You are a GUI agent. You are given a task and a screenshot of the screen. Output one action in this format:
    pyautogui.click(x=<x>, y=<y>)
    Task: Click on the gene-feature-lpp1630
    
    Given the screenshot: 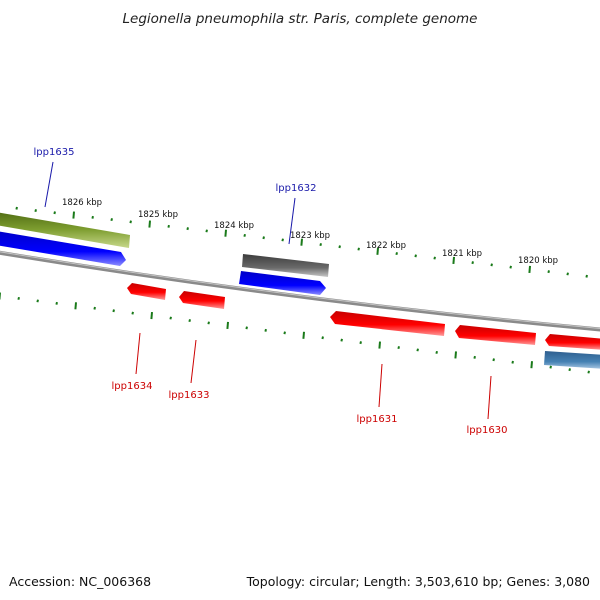 What is the action you would take?
    pyautogui.click(x=495, y=335)
    